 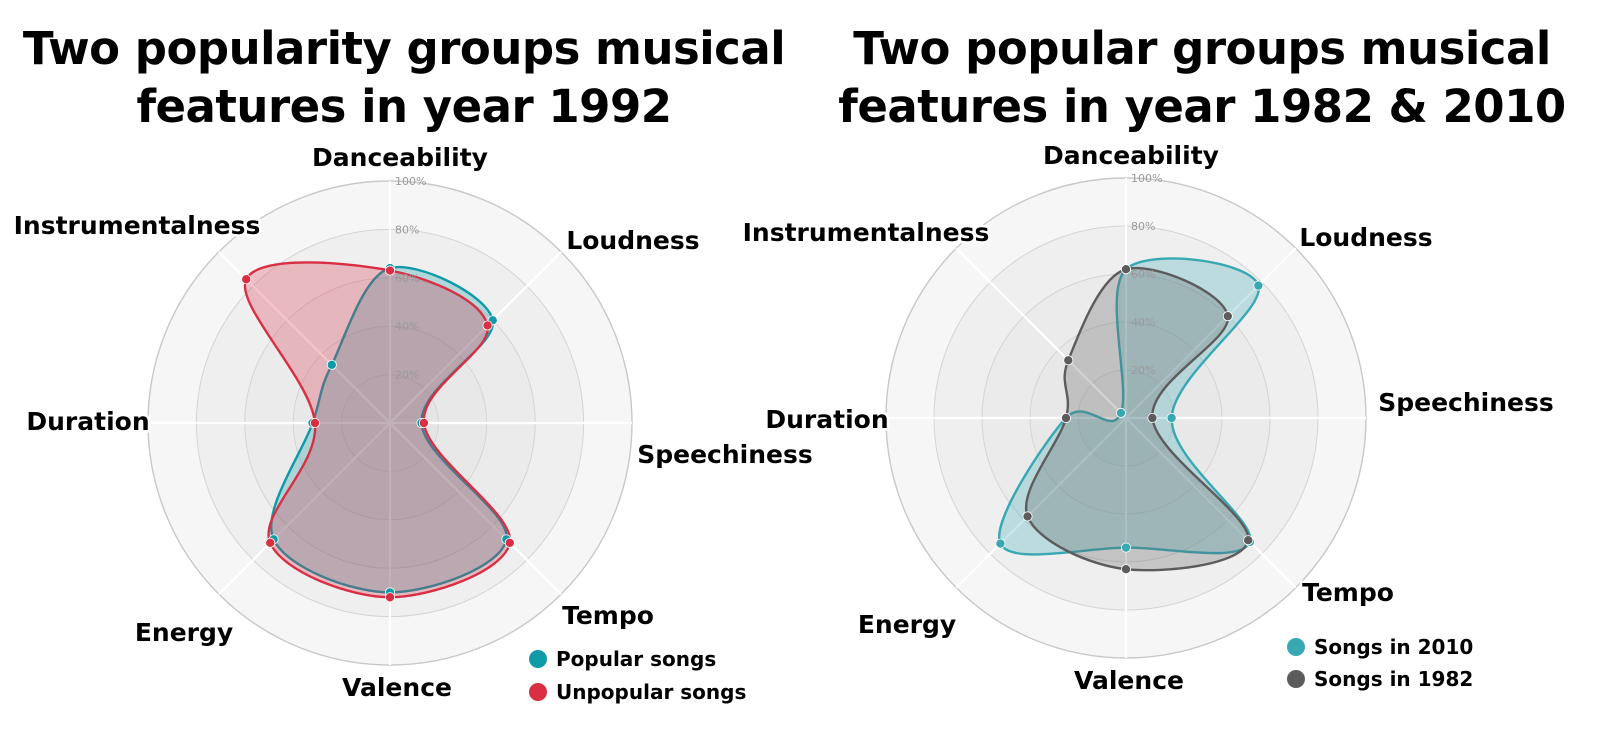 I want to click on data-point-unpopular-songs-loudness, so click(x=487, y=325).